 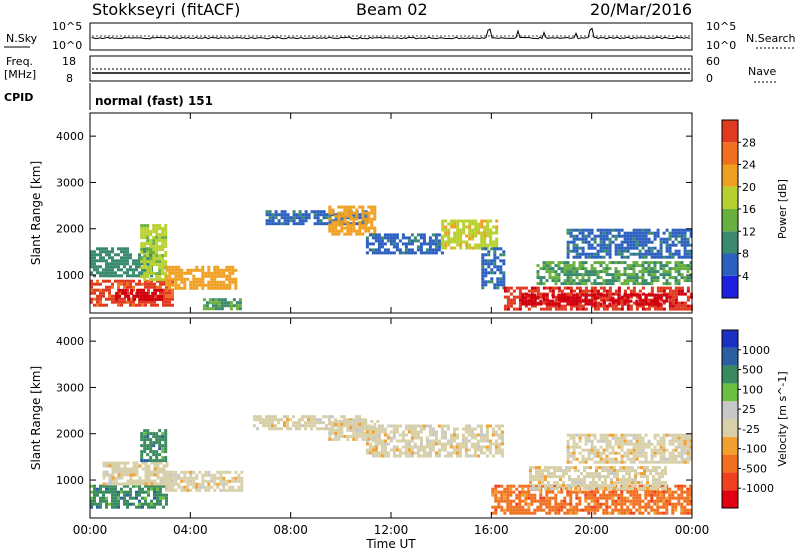 I want to click on colorbar-frame, so click(x=730, y=419).